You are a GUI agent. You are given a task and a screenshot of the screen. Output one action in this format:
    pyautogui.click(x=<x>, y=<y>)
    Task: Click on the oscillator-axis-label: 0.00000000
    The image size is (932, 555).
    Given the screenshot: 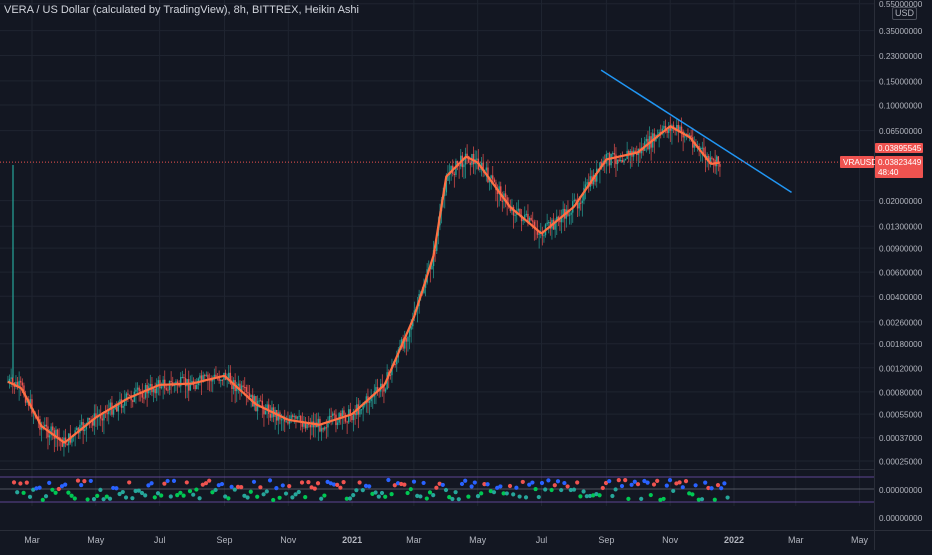 What is the action you would take?
    pyautogui.click(x=901, y=490)
    